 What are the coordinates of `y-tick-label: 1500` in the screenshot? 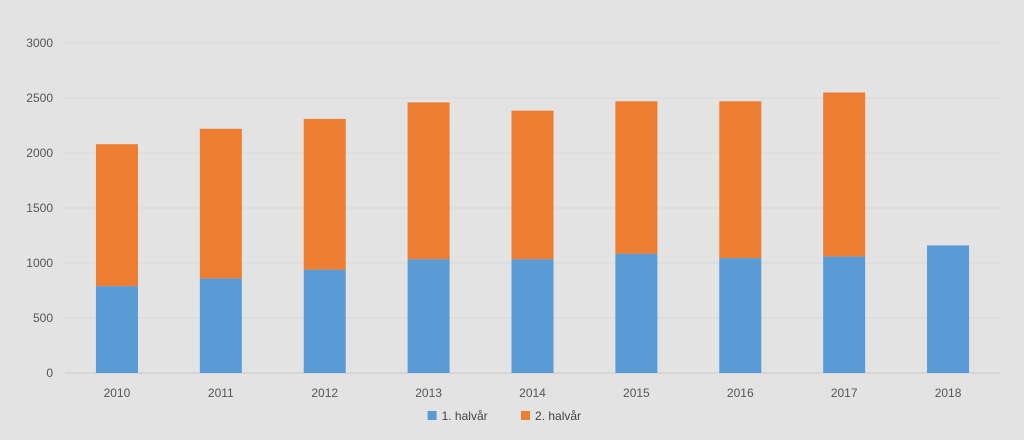 It's located at (39, 208).